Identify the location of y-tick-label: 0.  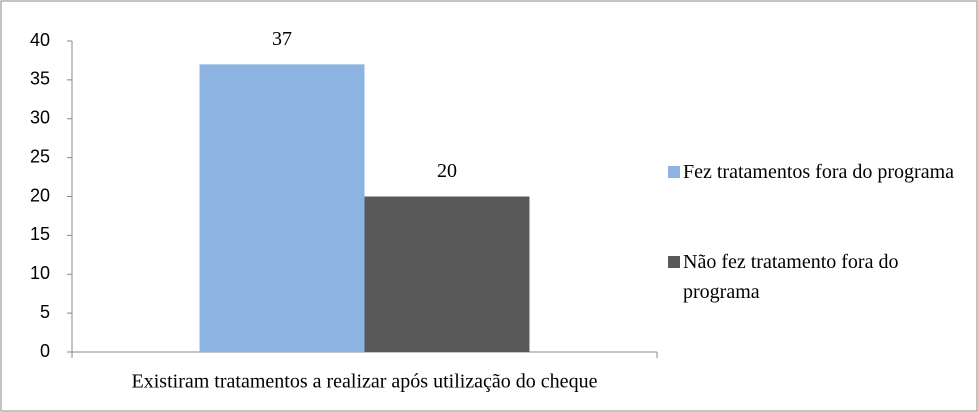
(45, 351).